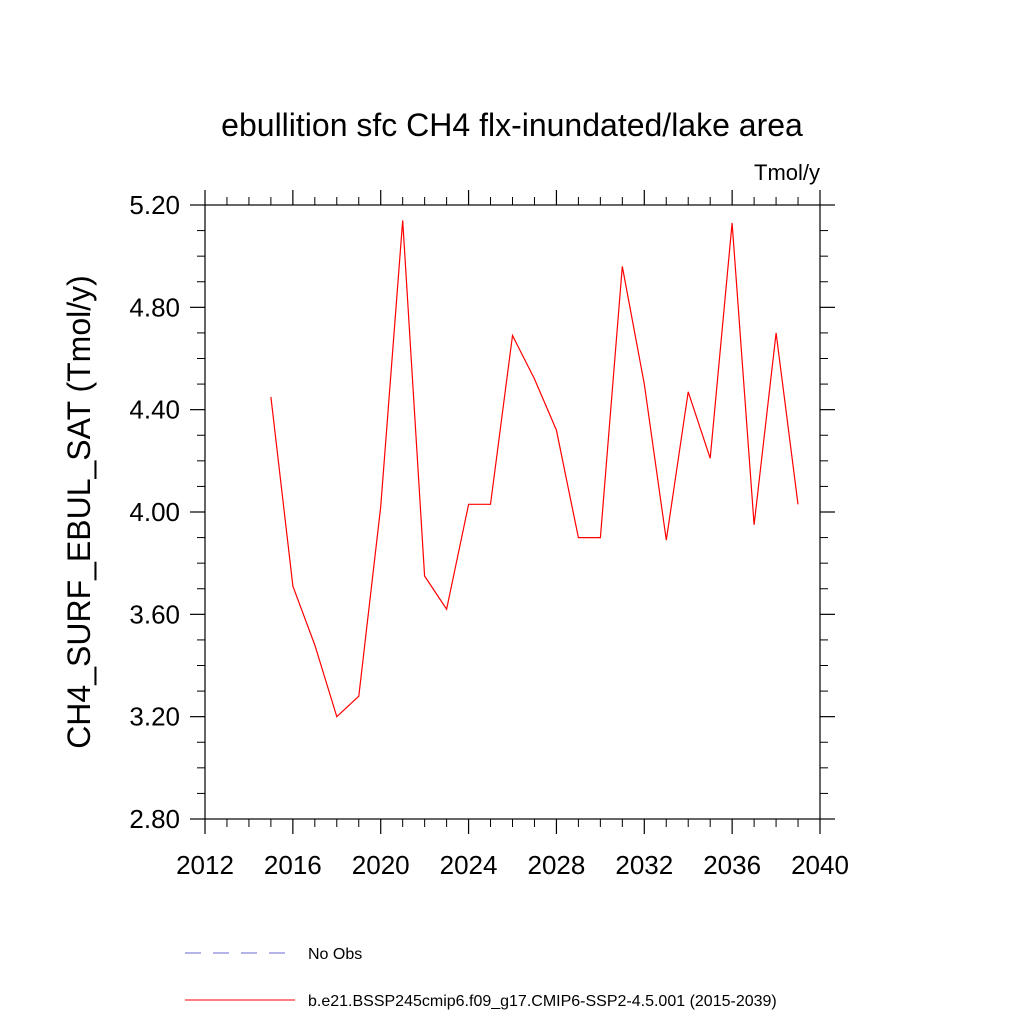 This screenshot has width=1024, height=1024. What do you see at coordinates (154, 614) in the screenshot?
I see `y-tick-label: 3.60` at bounding box center [154, 614].